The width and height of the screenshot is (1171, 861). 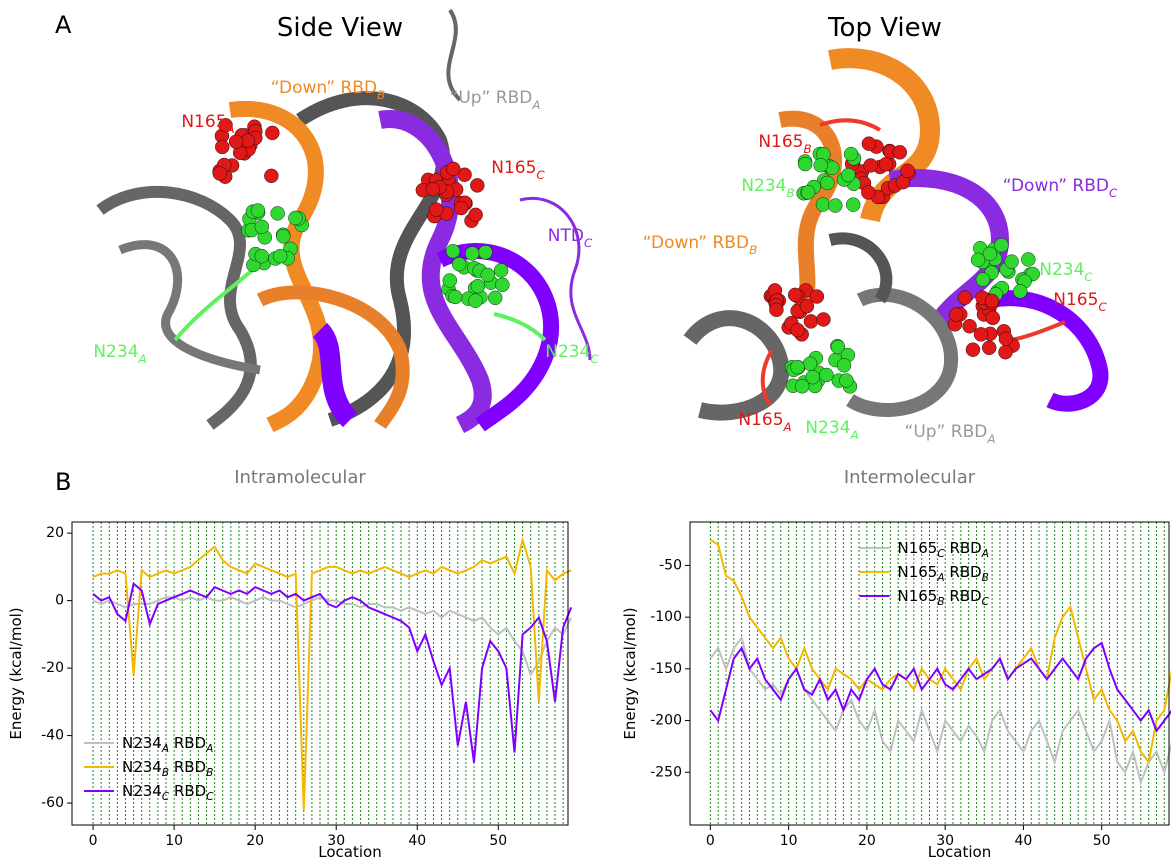 What do you see at coordinates (700, 245) in the screenshot?
I see `structure-label: “Down” RBDB` at bounding box center [700, 245].